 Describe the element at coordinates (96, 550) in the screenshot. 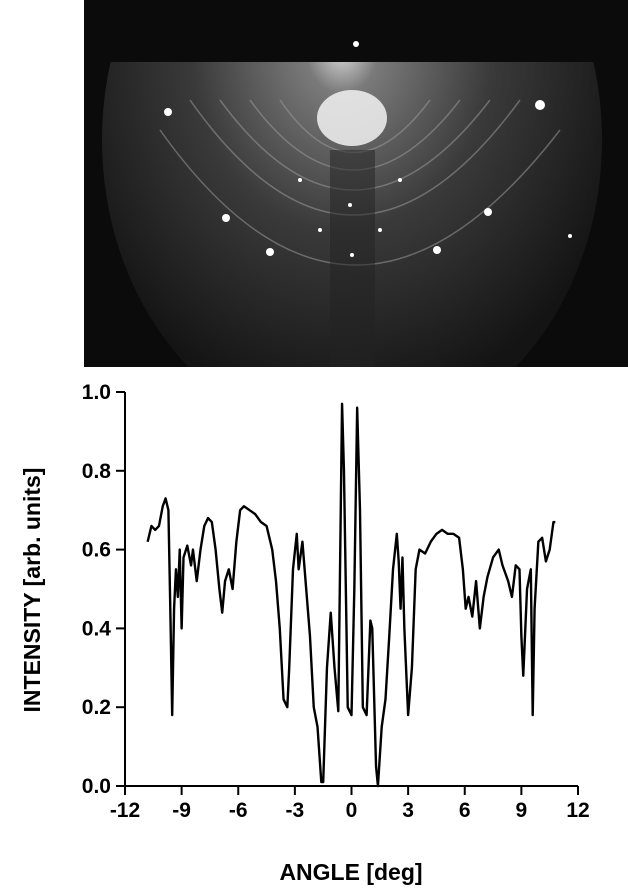

I see `y-tick-label: 0.6` at that location.